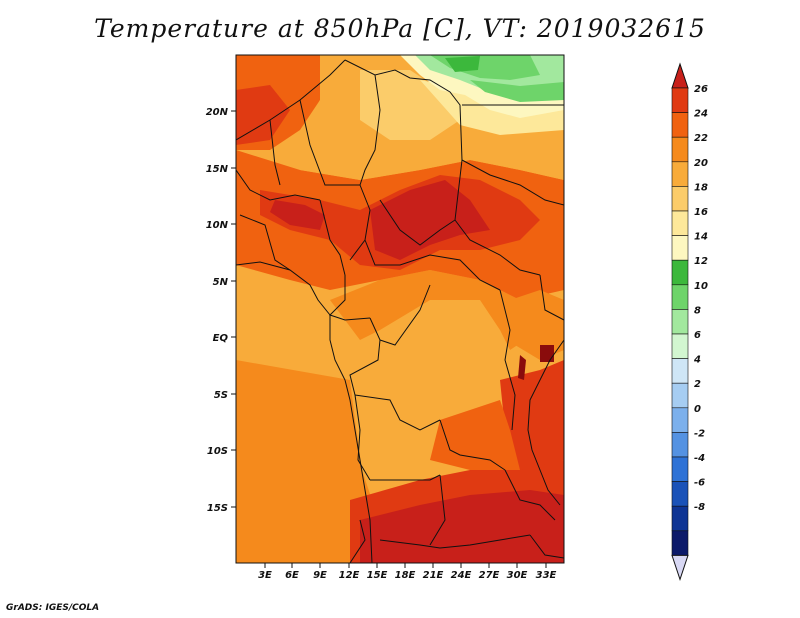  What do you see at coordinates (697, 384) in the screenshot?
I see `colorbar-label: 2` at bounding box center [697, 384].